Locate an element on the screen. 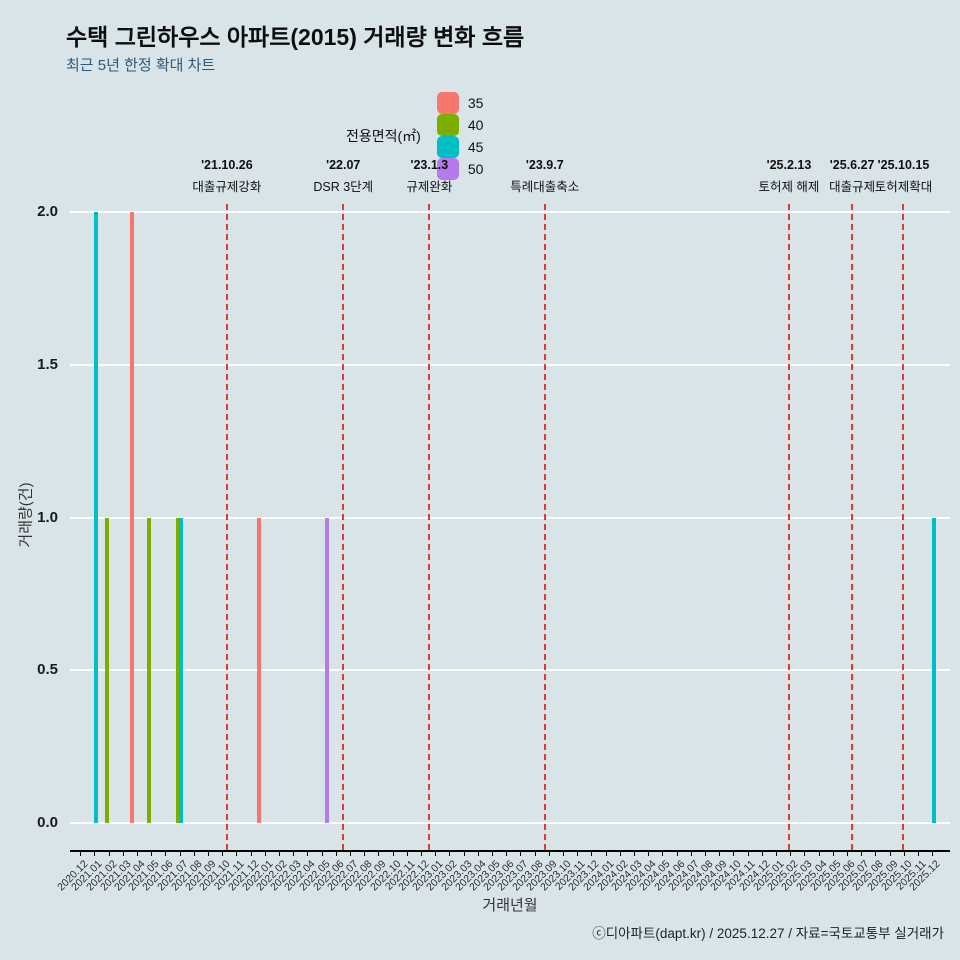 The width and height of the screenshot is (960, 960). legend-item-45: 45 is located at coordinates (460, 147).